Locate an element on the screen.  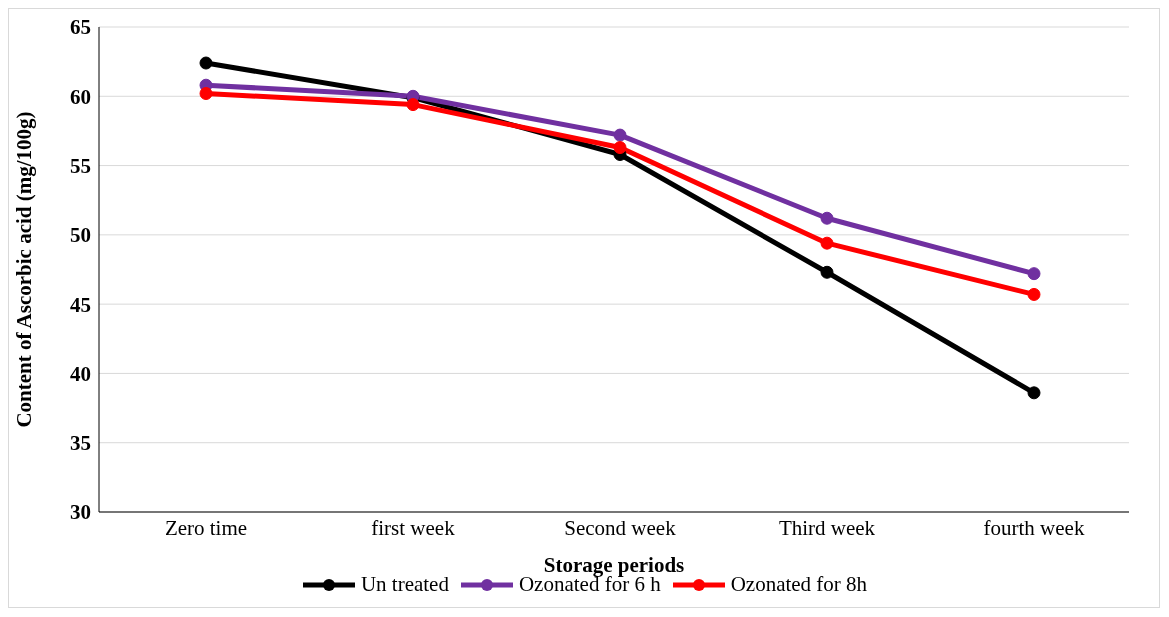
x-tick-label: first week is located at coordinates (413, 527).